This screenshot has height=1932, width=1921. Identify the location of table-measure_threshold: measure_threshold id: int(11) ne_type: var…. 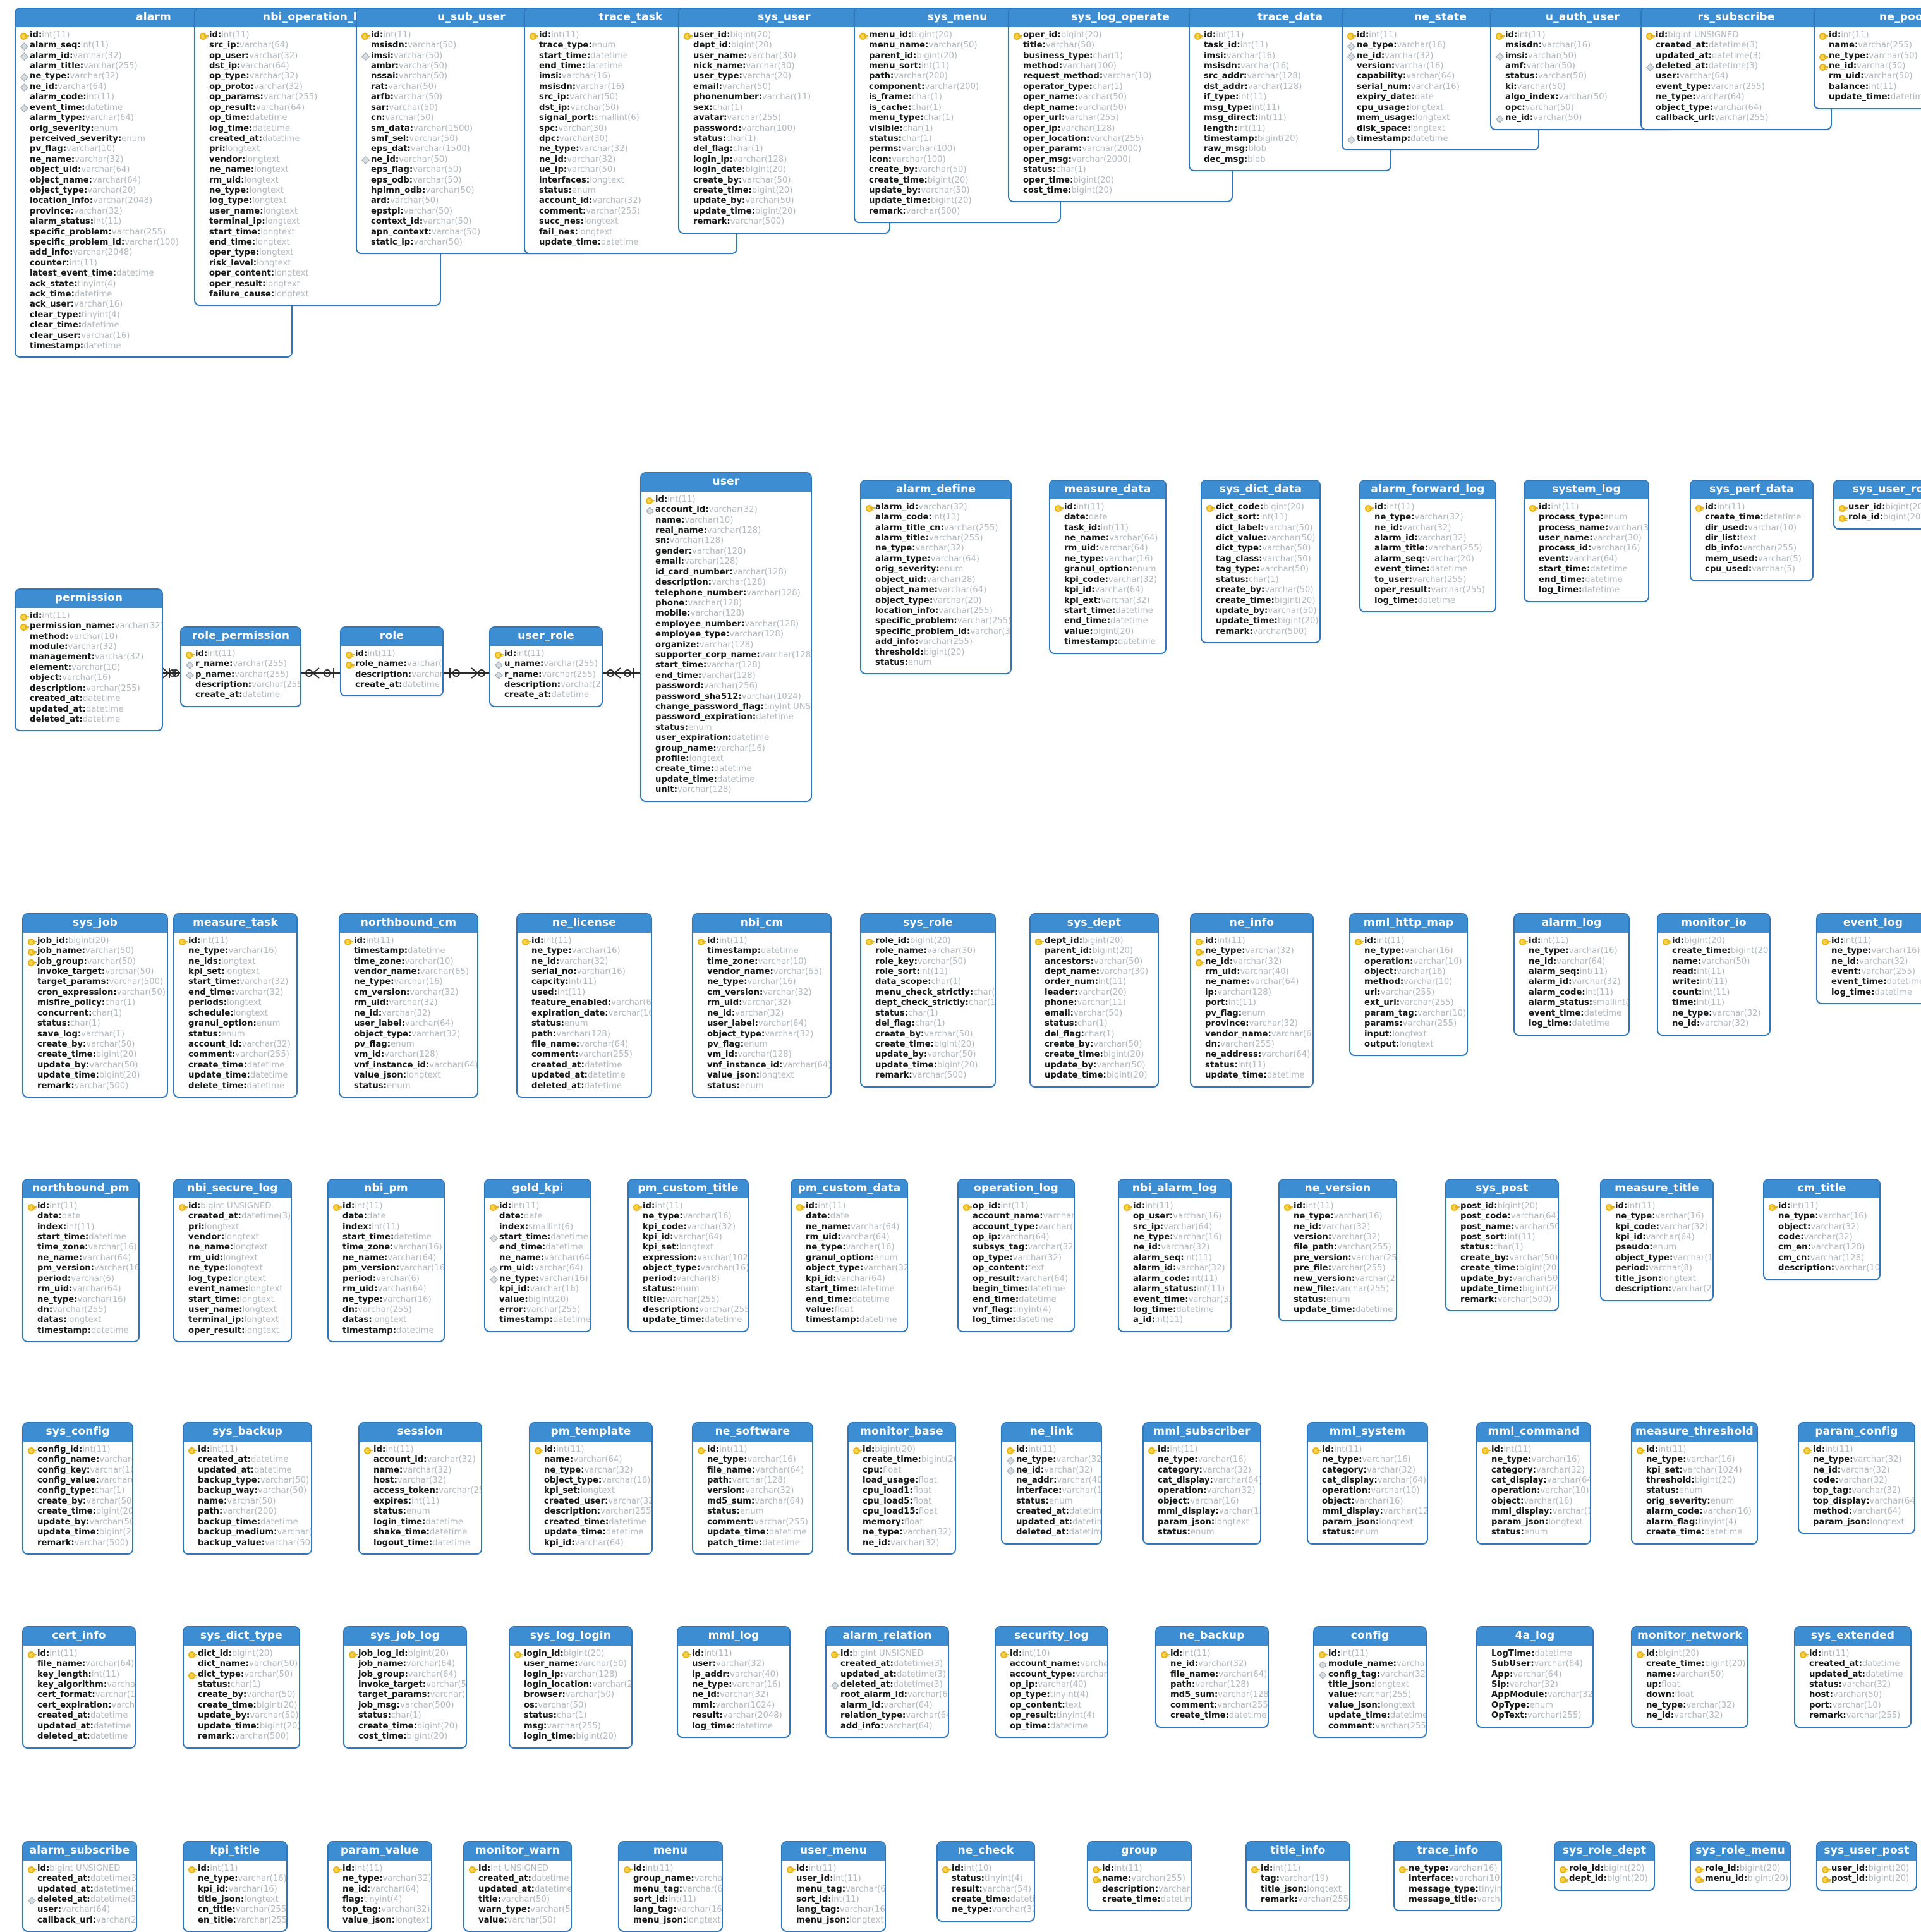
(1694, 1483).